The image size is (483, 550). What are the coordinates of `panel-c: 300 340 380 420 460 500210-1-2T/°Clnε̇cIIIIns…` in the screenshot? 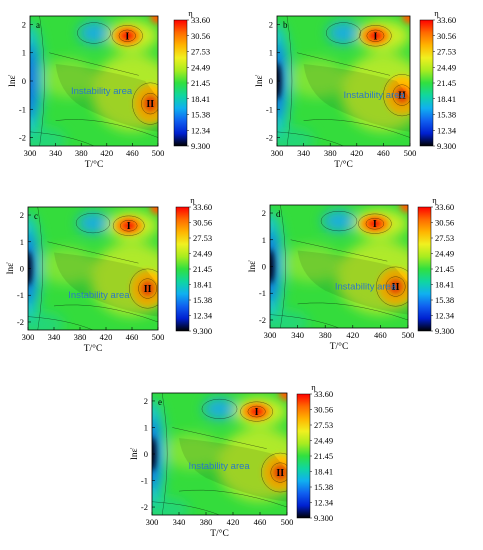 It's located at (109, 274).